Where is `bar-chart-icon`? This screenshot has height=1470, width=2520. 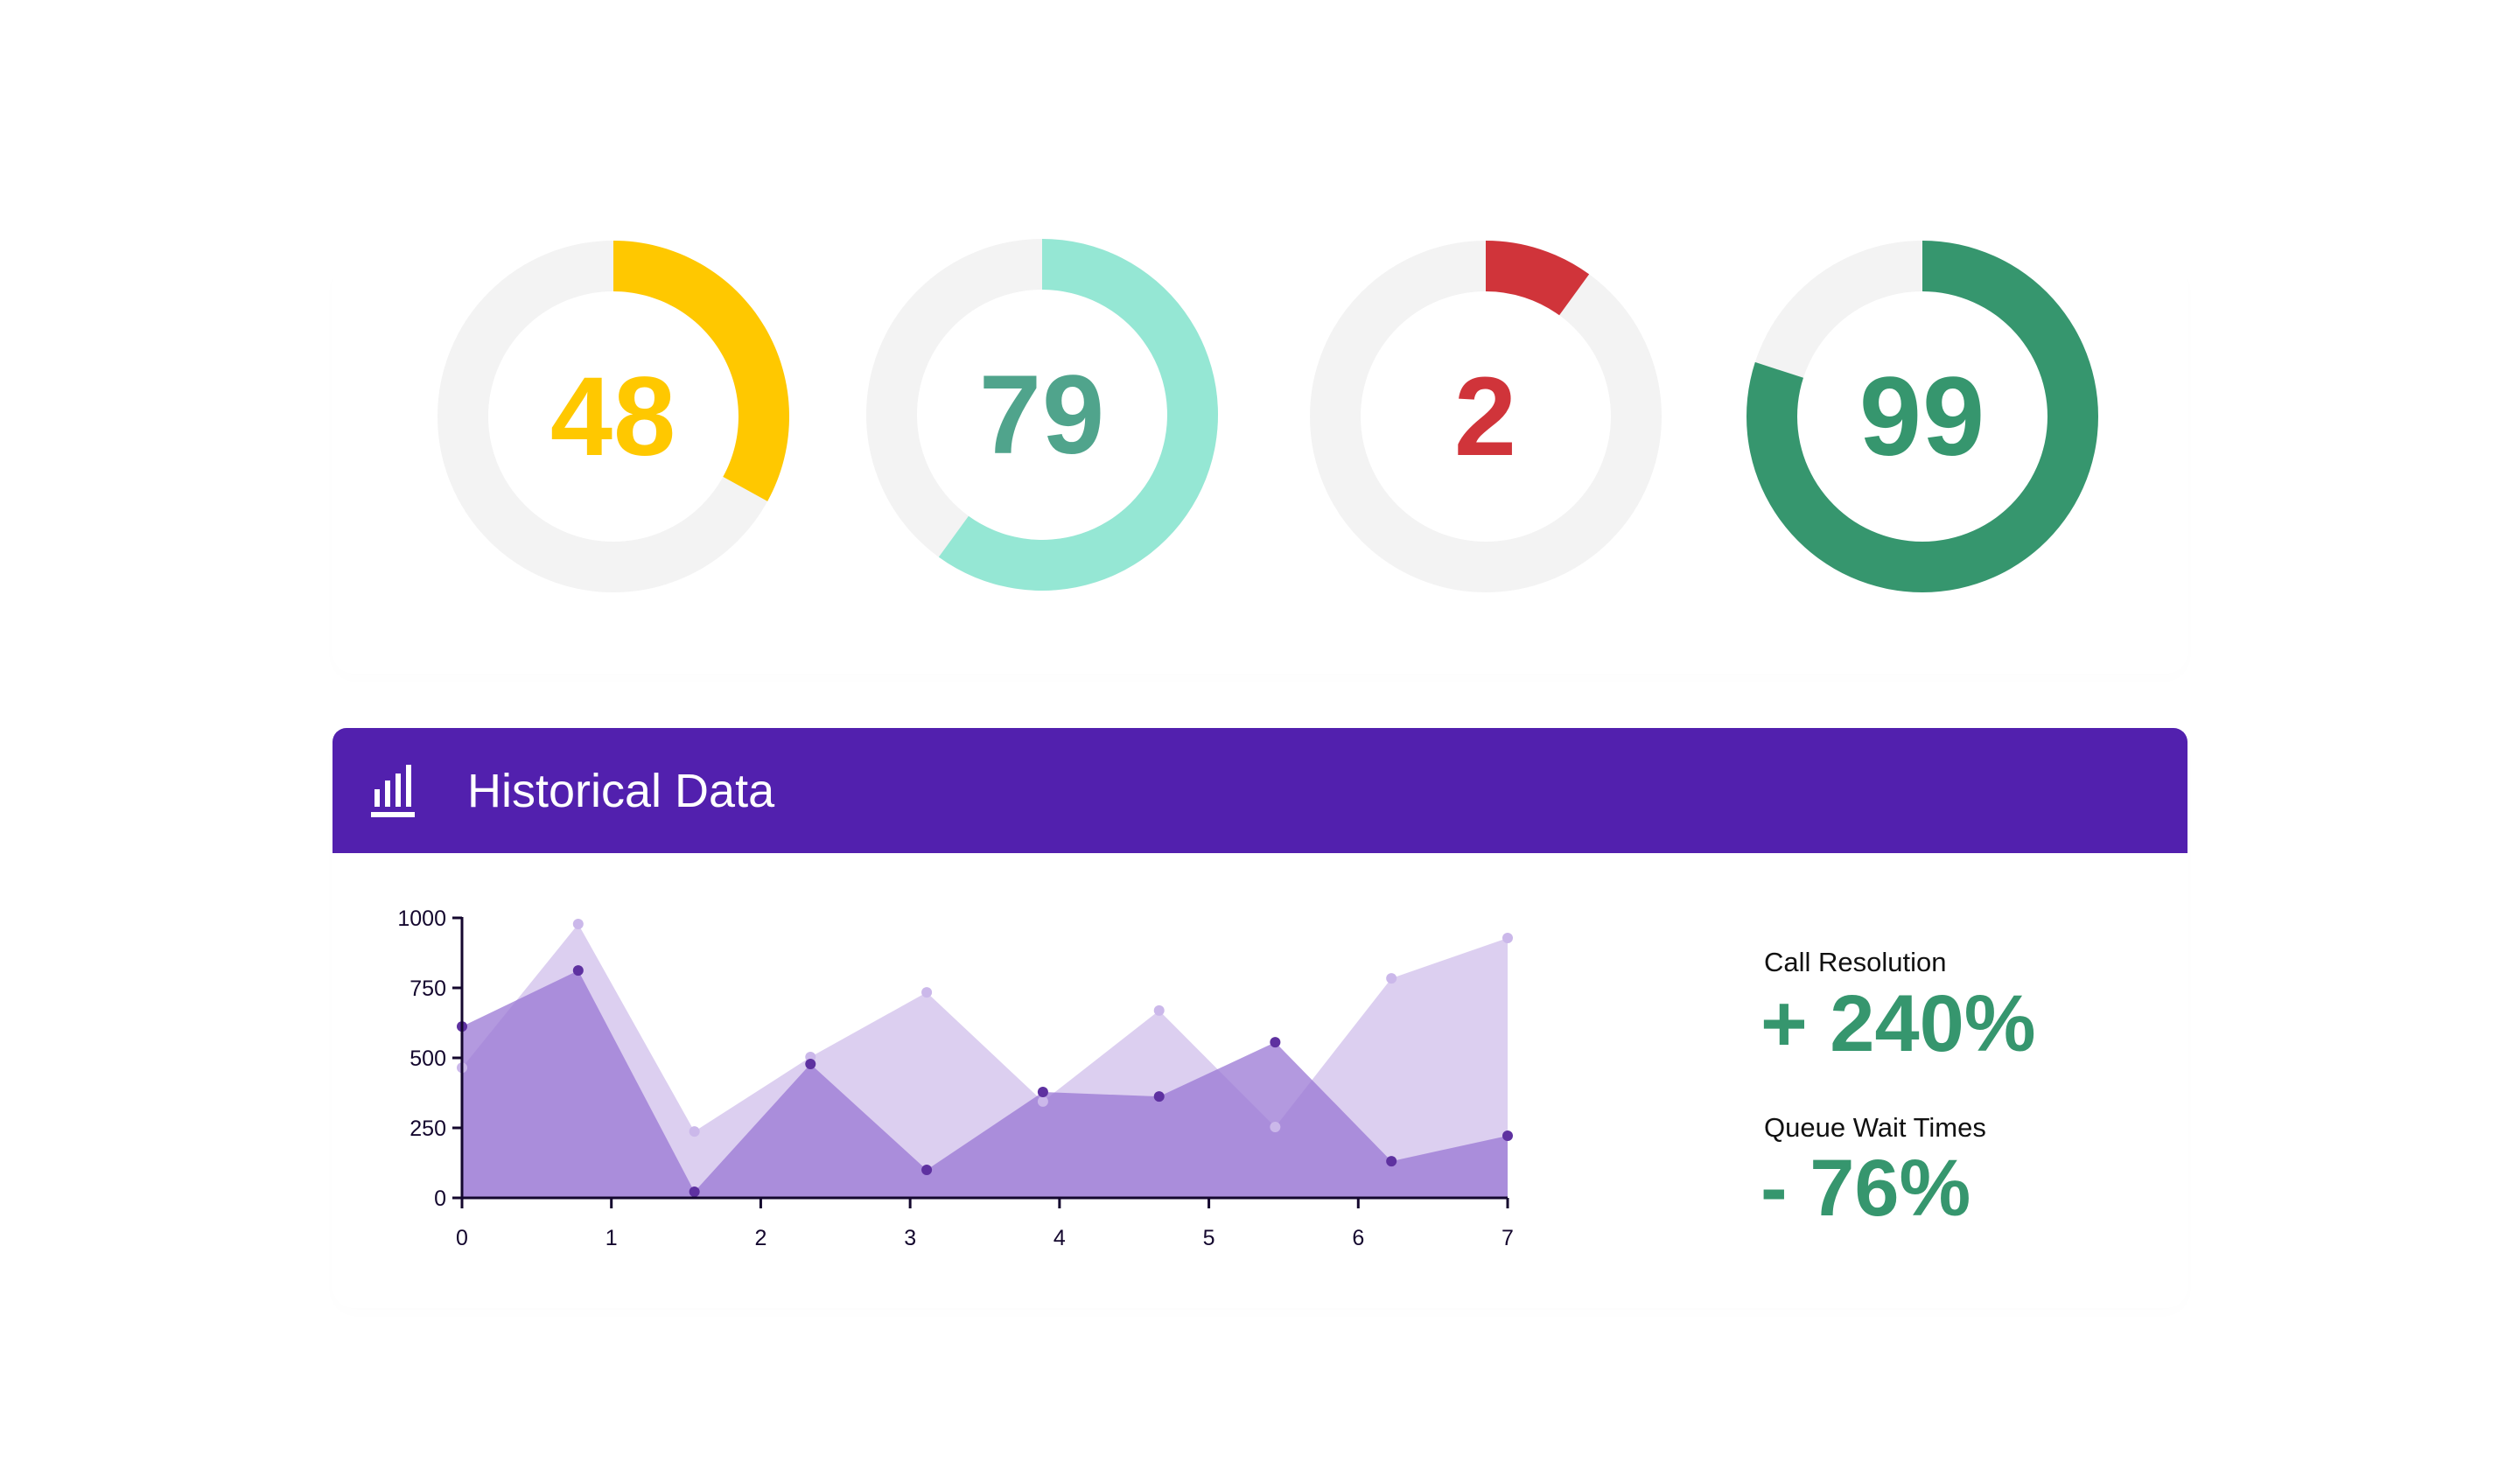
bar-chart-icon is located at coordinates (394, 790).